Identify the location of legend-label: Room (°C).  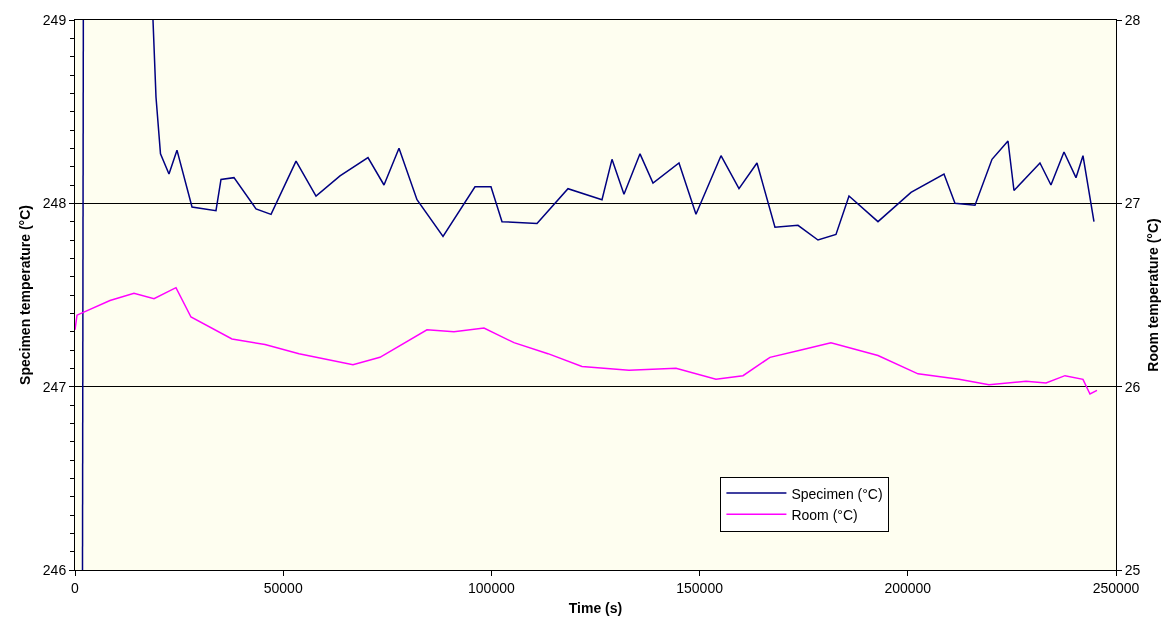
(824, 514).